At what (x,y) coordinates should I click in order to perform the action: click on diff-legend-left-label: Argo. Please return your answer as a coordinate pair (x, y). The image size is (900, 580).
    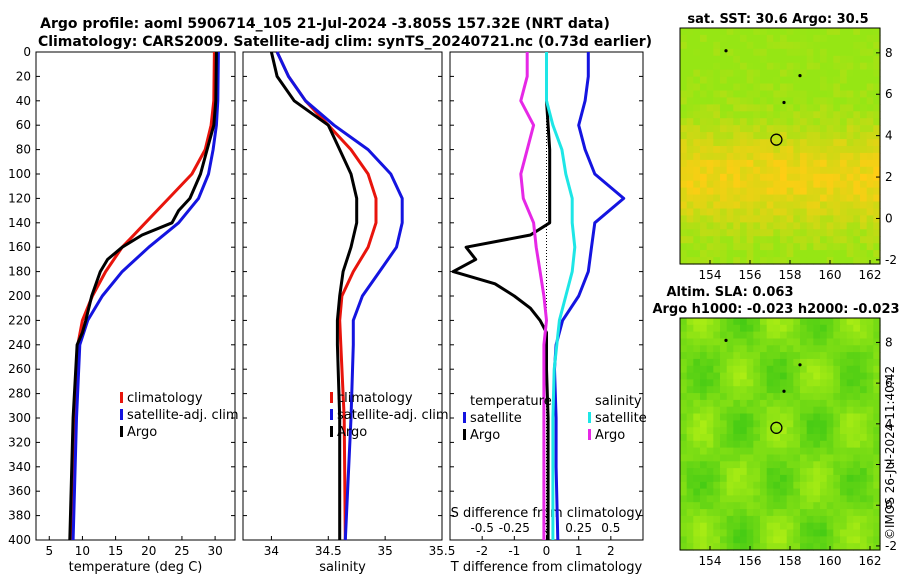
    Looking at the image, I should click on (485, 435).